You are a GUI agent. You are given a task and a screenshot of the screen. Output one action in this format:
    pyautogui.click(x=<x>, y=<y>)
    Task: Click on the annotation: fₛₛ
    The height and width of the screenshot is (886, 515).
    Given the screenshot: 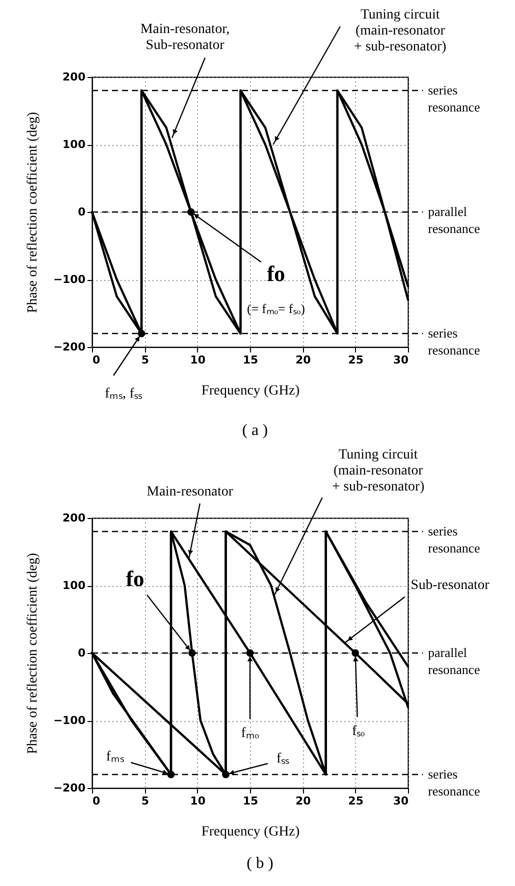 What is the action you would take?
    pyautogui.click(x=283, y=759)
    